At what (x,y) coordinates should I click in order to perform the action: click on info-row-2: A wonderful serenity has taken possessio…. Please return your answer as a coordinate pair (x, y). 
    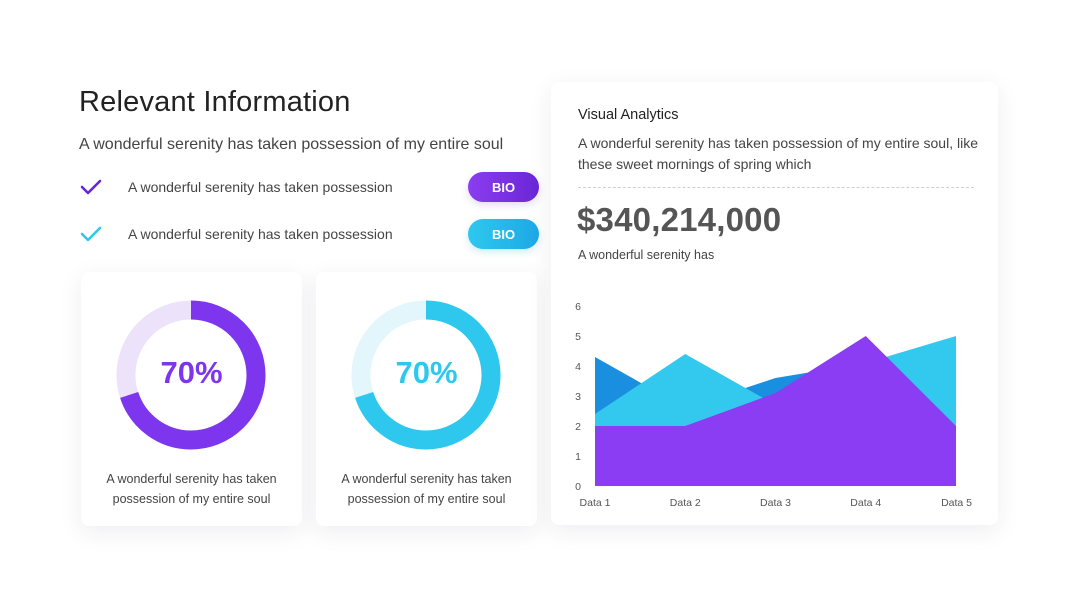
    Looking at the image, I should click on (309, 235).